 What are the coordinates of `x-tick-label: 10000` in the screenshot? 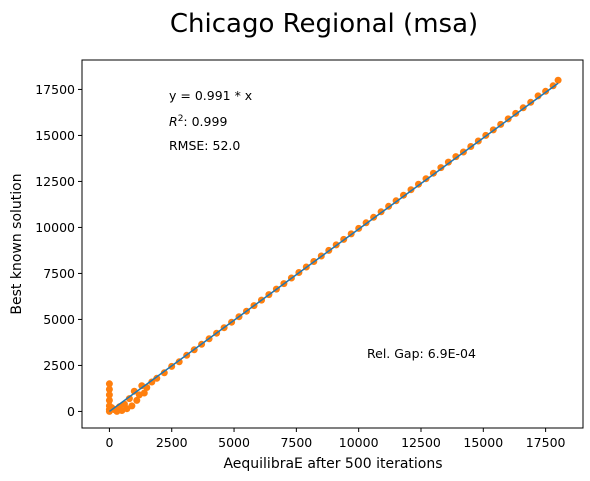 It's located at (359, 442).